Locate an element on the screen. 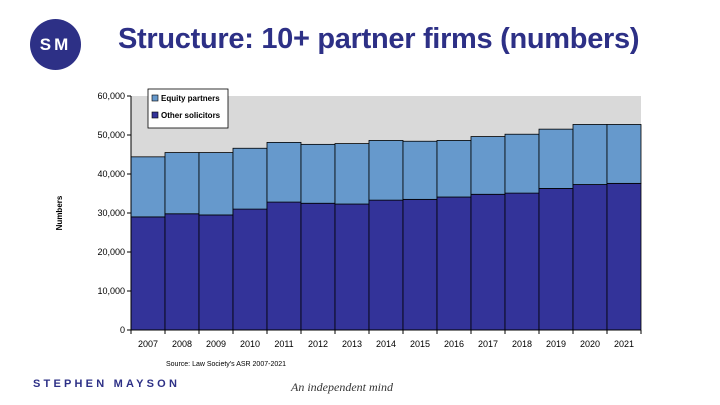 This screenshot has width=720, height=405. bar-other-solicitors-2012 is located at coordinates (318, 266).